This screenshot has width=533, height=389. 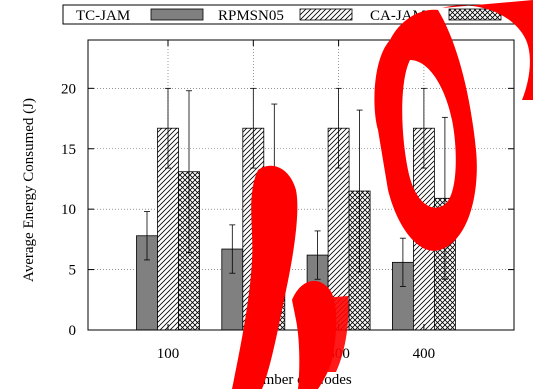 I want to click on y-tick-label: 15, so click(x=68, y=150).